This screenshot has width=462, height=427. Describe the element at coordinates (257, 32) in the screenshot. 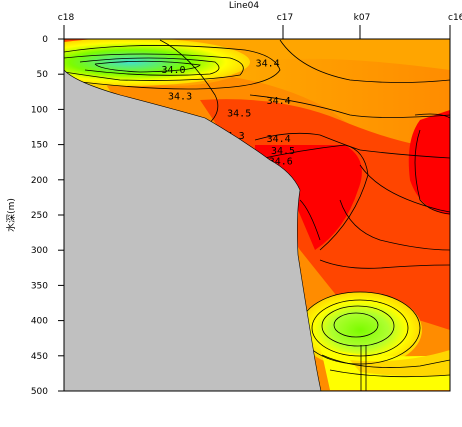

I see `station-ticks` at that location.